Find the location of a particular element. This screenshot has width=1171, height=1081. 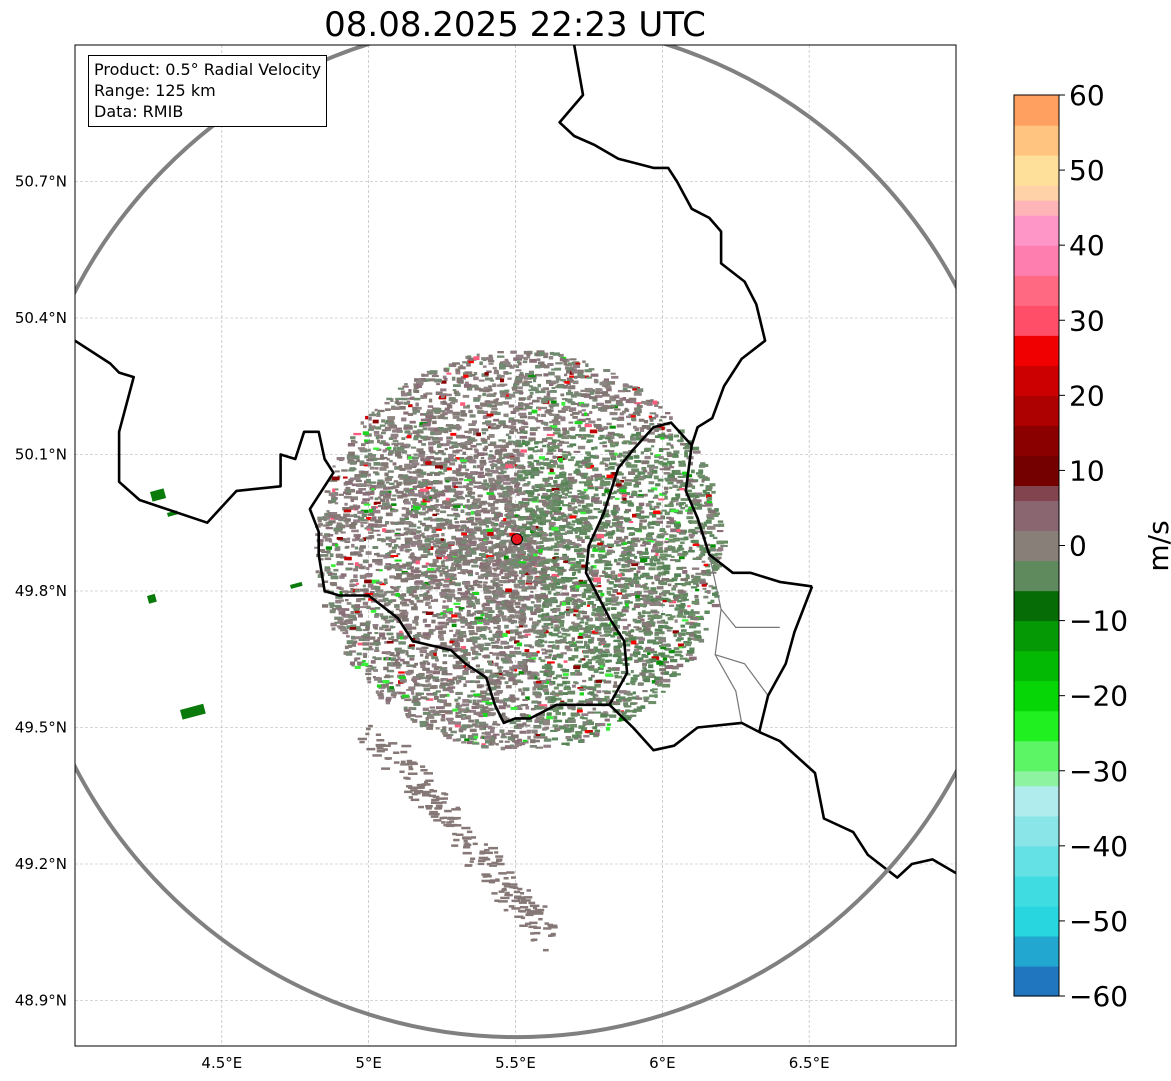

lat-tick-label: 49.2°N is located at coordinates (41, 864).